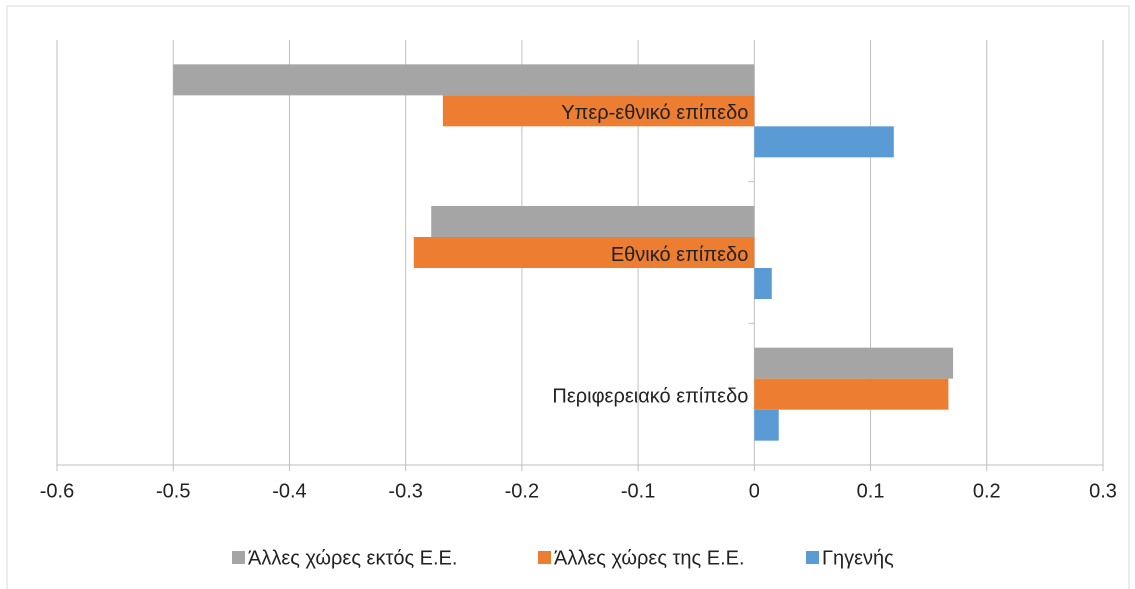 This screenshot has height=589, width=1135. Describe the element at coordinates (858, 558) in the screenshot. I see `legend-label: Γηγενής` at that location.